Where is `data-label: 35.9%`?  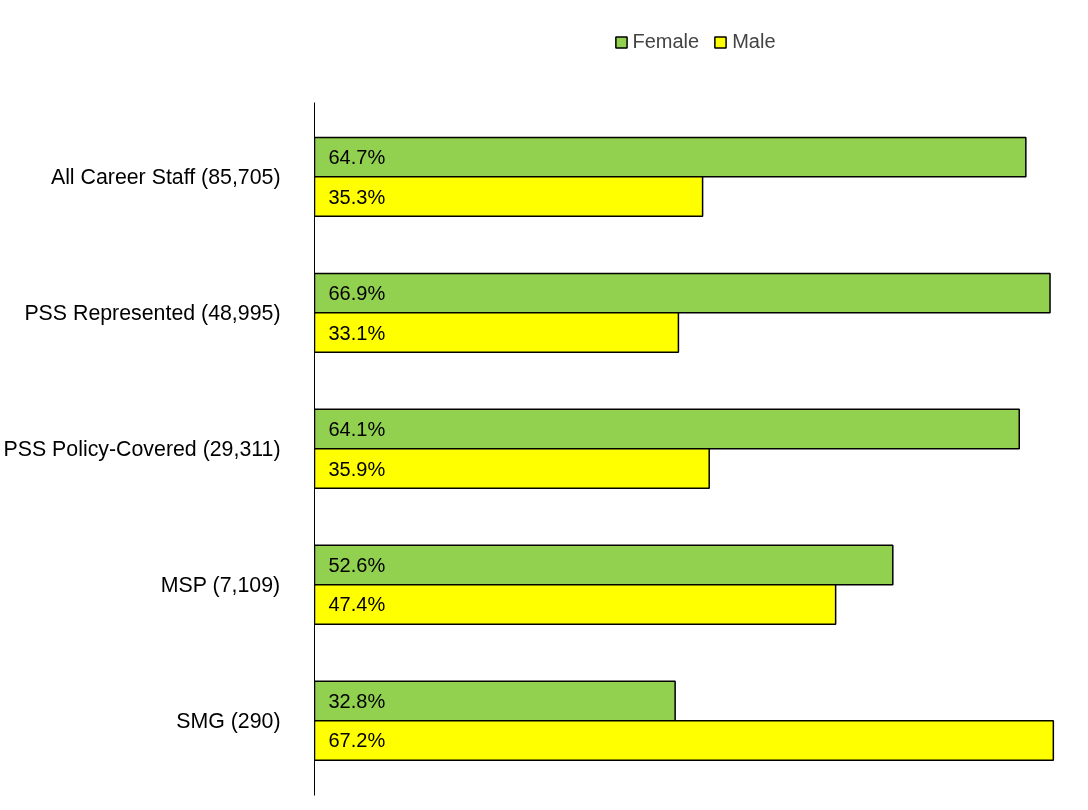
data-label: 35.9% is located at coordinates (357, 468).